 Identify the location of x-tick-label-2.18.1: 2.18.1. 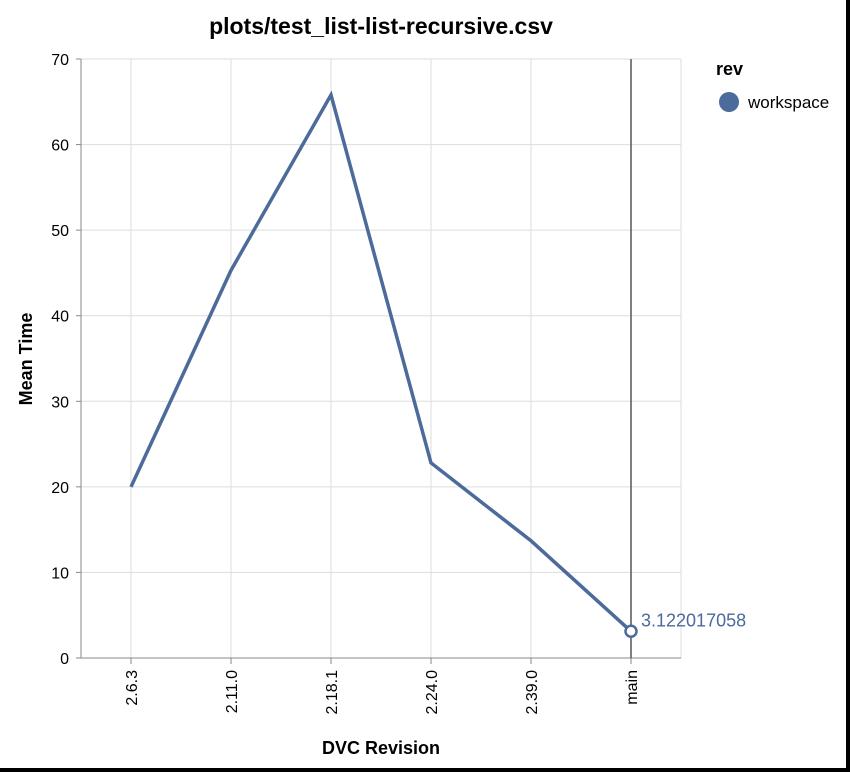
(332, 692).